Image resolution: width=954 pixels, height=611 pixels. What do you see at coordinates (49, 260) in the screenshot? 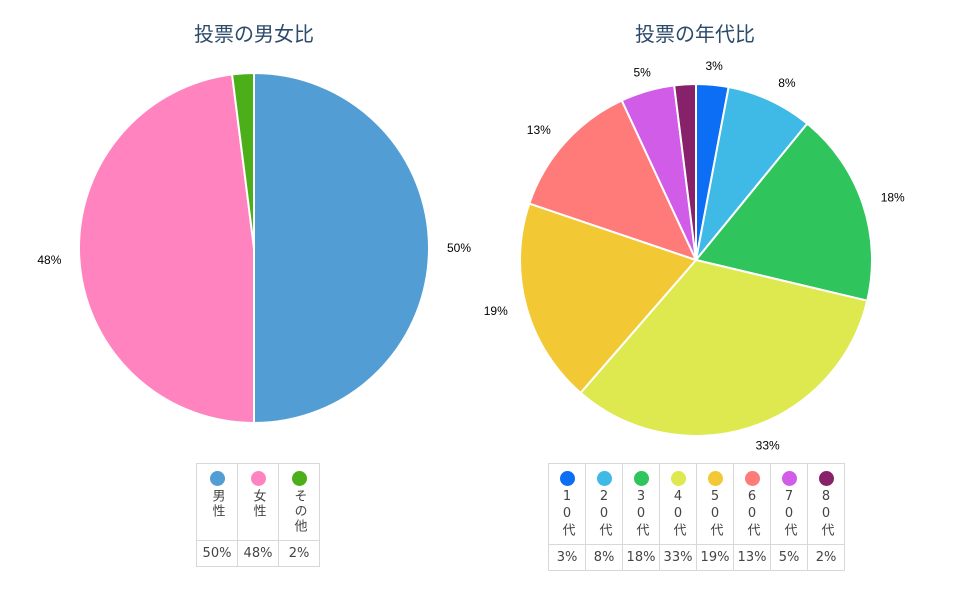
I see `gender-slice-label-1: 48%` at bounding box center [49, 260].